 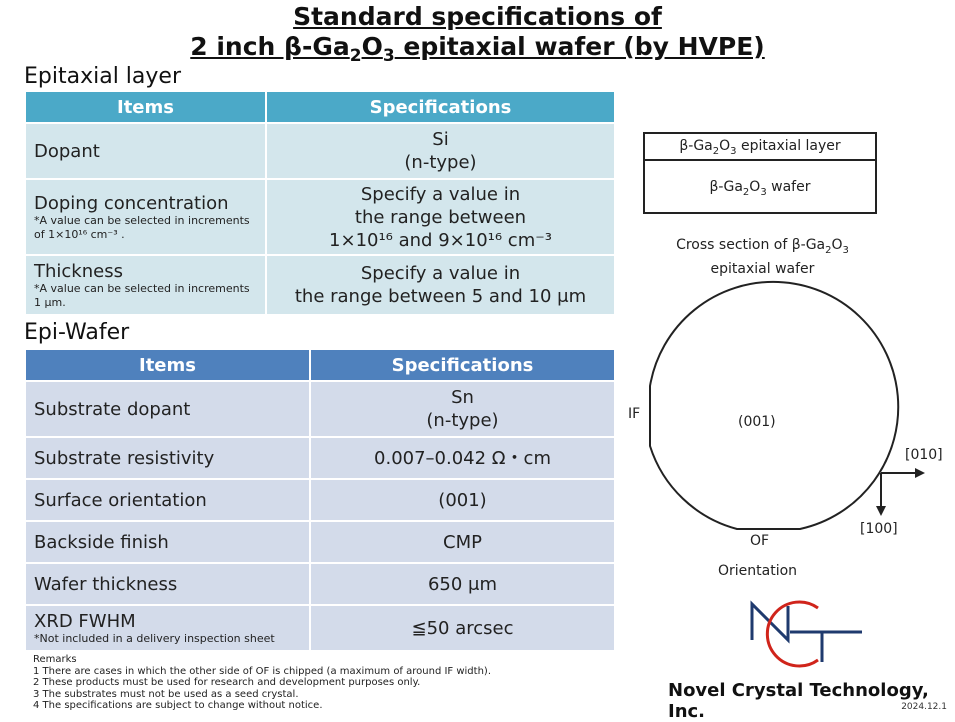 I want to click on item-substrate-resistivity: Substrate resistivity, so click(x=167, y=458).